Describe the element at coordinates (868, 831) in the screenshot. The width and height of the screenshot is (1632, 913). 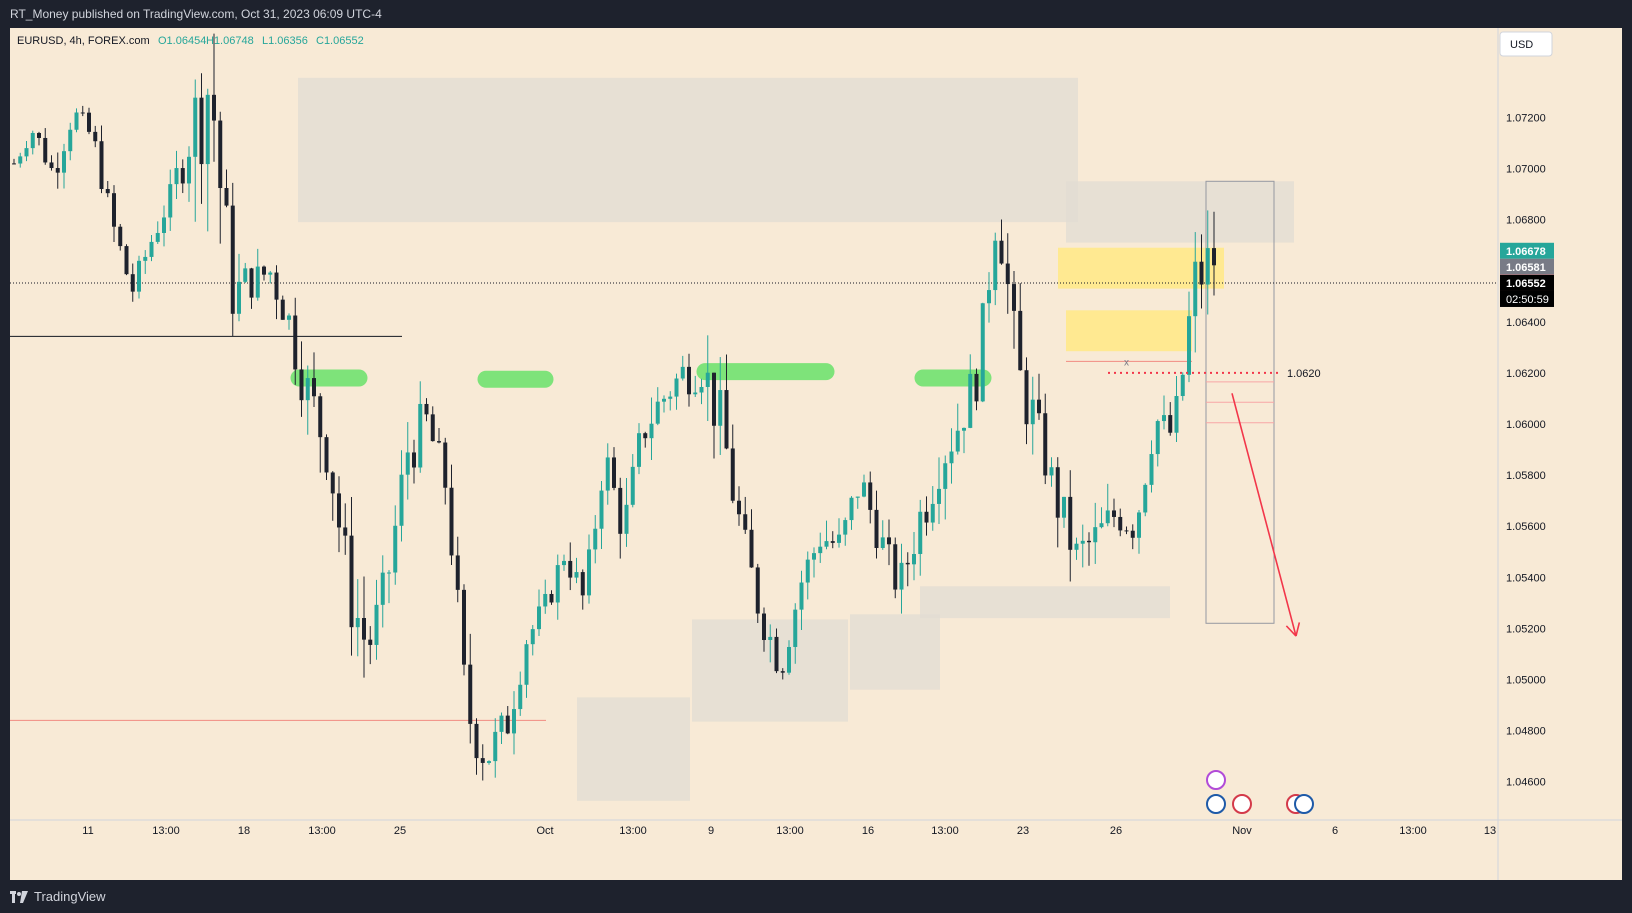
I see `x-tick-label: 16` at that location.